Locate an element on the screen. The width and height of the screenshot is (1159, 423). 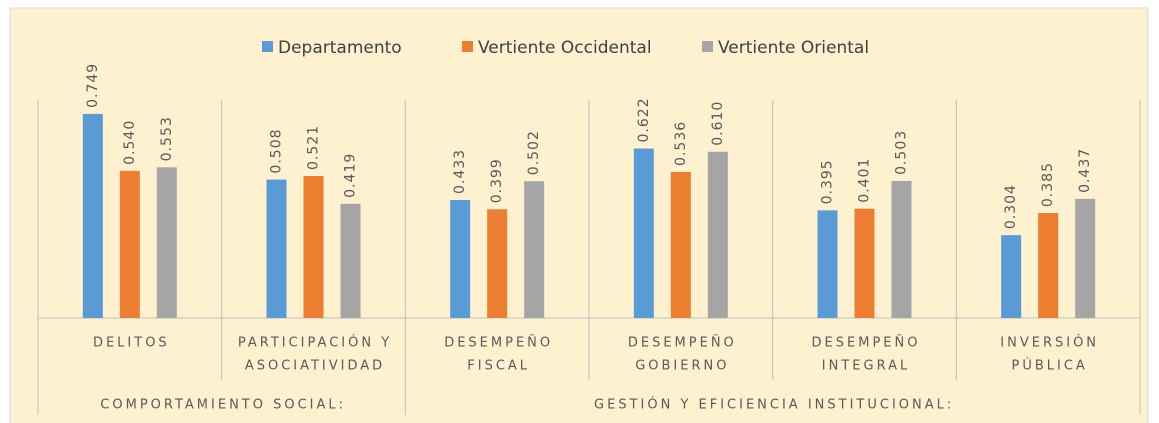
legend-label: Vertiente Occidental is located at coordinates (565, 48).